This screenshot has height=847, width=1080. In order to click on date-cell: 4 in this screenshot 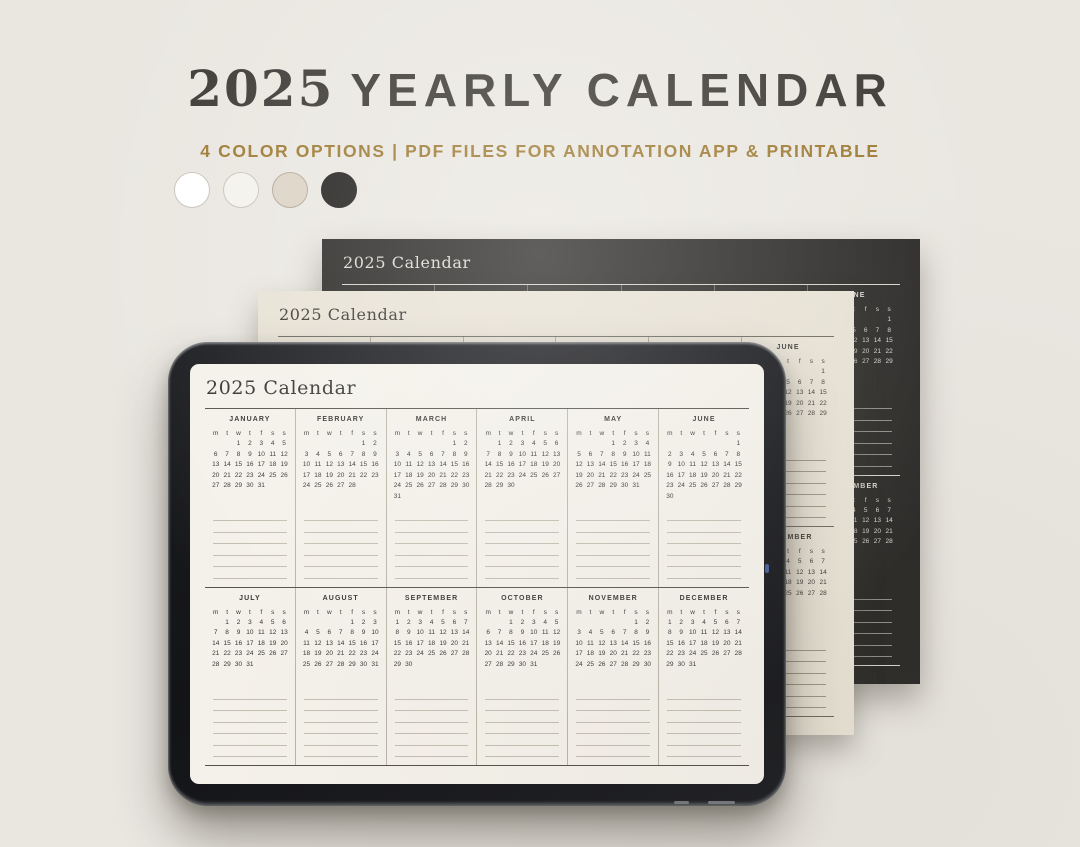, I will do `click(408, 454)`.